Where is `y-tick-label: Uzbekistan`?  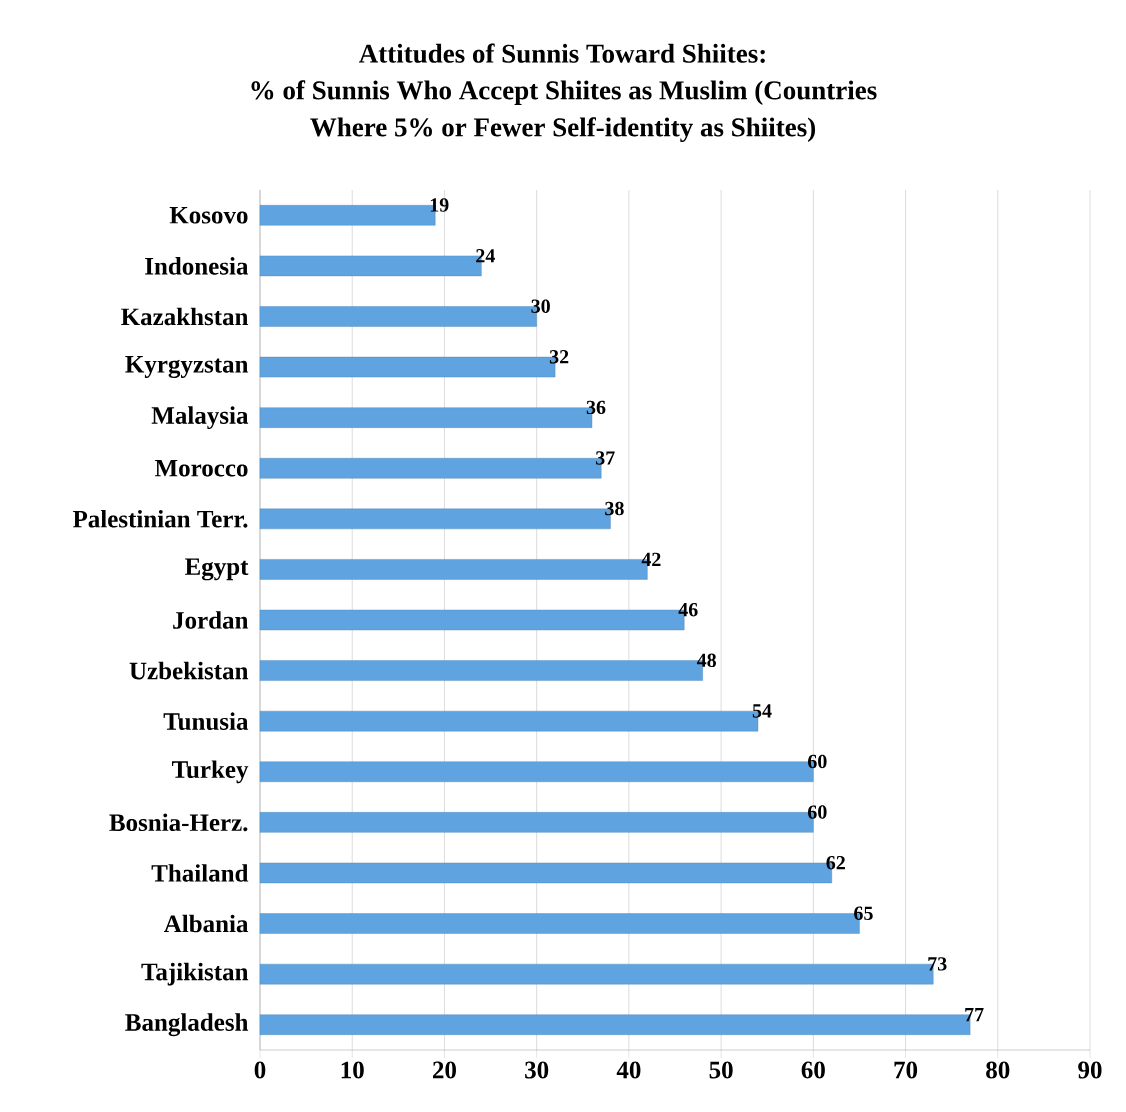
y-tick-label: Uzbekistan is located at coordinates (189, 670).